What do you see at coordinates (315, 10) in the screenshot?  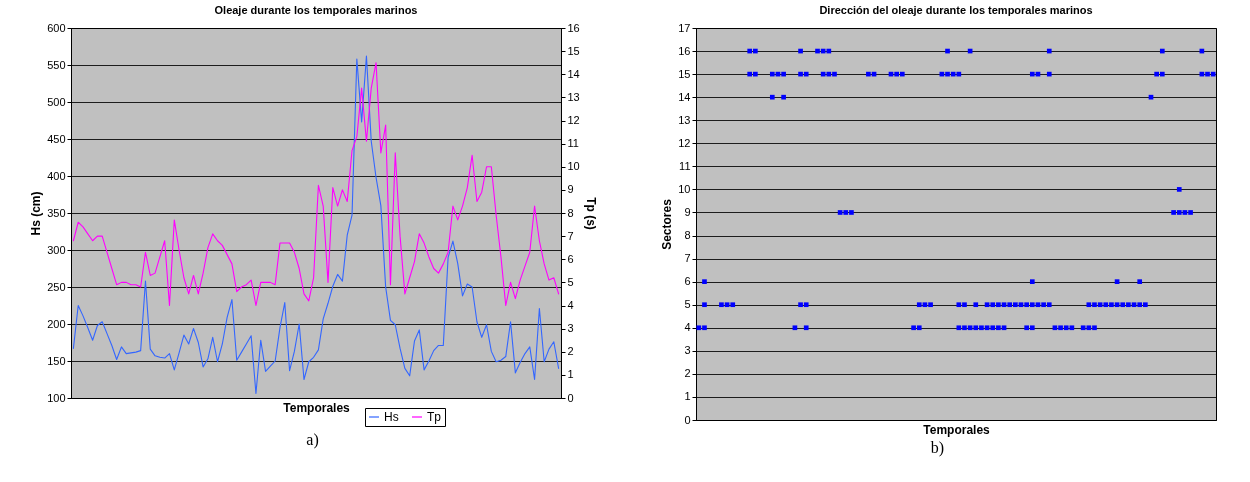 I see `chart-title: Oleaje durante los temporales marinos` at bounding box center [315, 10].